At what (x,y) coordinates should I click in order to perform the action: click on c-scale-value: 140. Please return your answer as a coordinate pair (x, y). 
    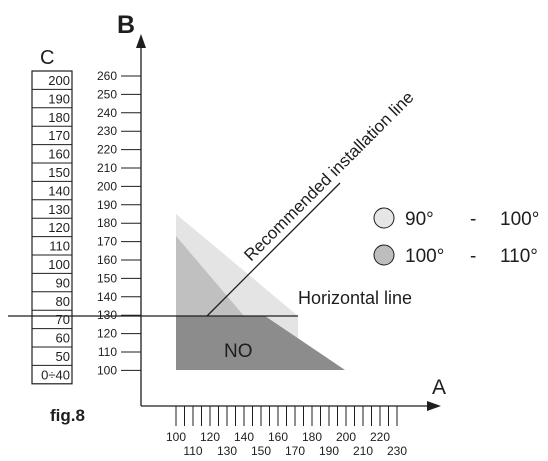
    Looking at the image, I should click on (59, 190).